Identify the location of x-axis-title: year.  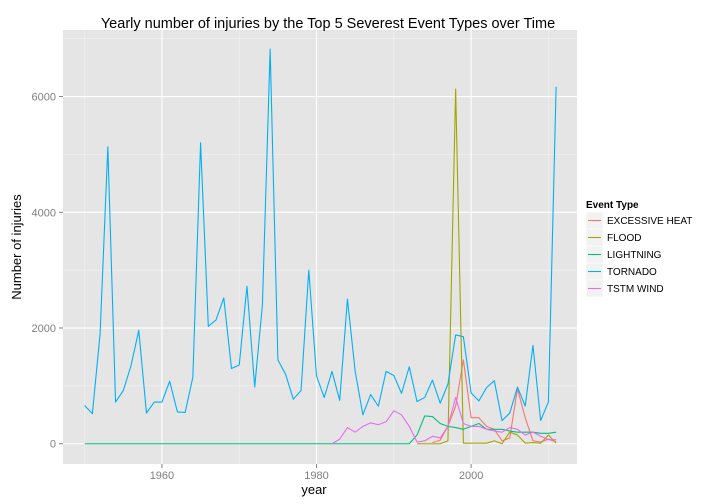
(314, 489).